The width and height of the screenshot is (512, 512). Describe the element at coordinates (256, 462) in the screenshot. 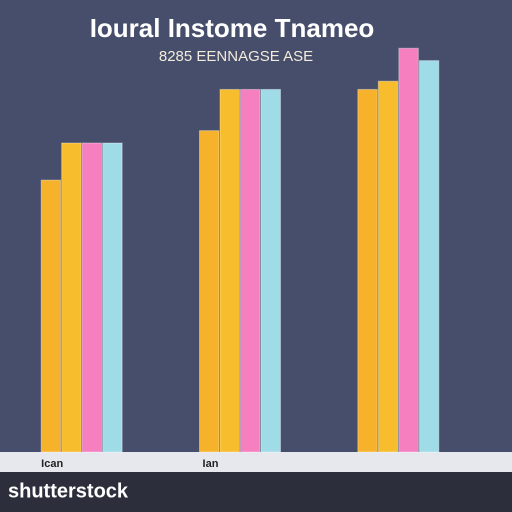

I see `baseline-strip` at that location.